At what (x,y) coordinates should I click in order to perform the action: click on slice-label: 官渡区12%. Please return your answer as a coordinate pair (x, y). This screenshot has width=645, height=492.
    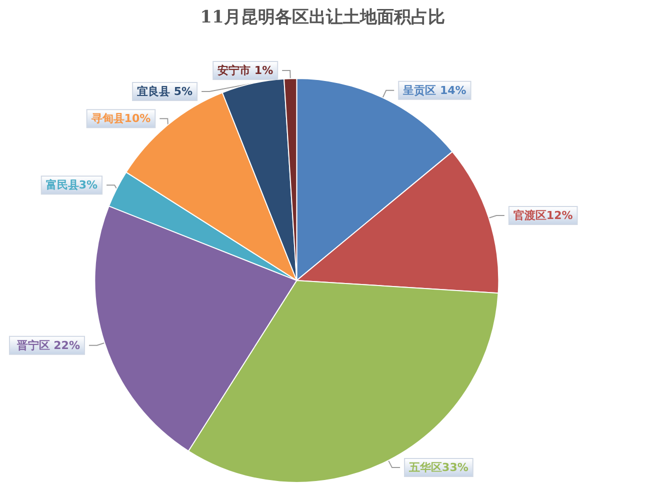
    Looking at the image, I should click on (543, 215).